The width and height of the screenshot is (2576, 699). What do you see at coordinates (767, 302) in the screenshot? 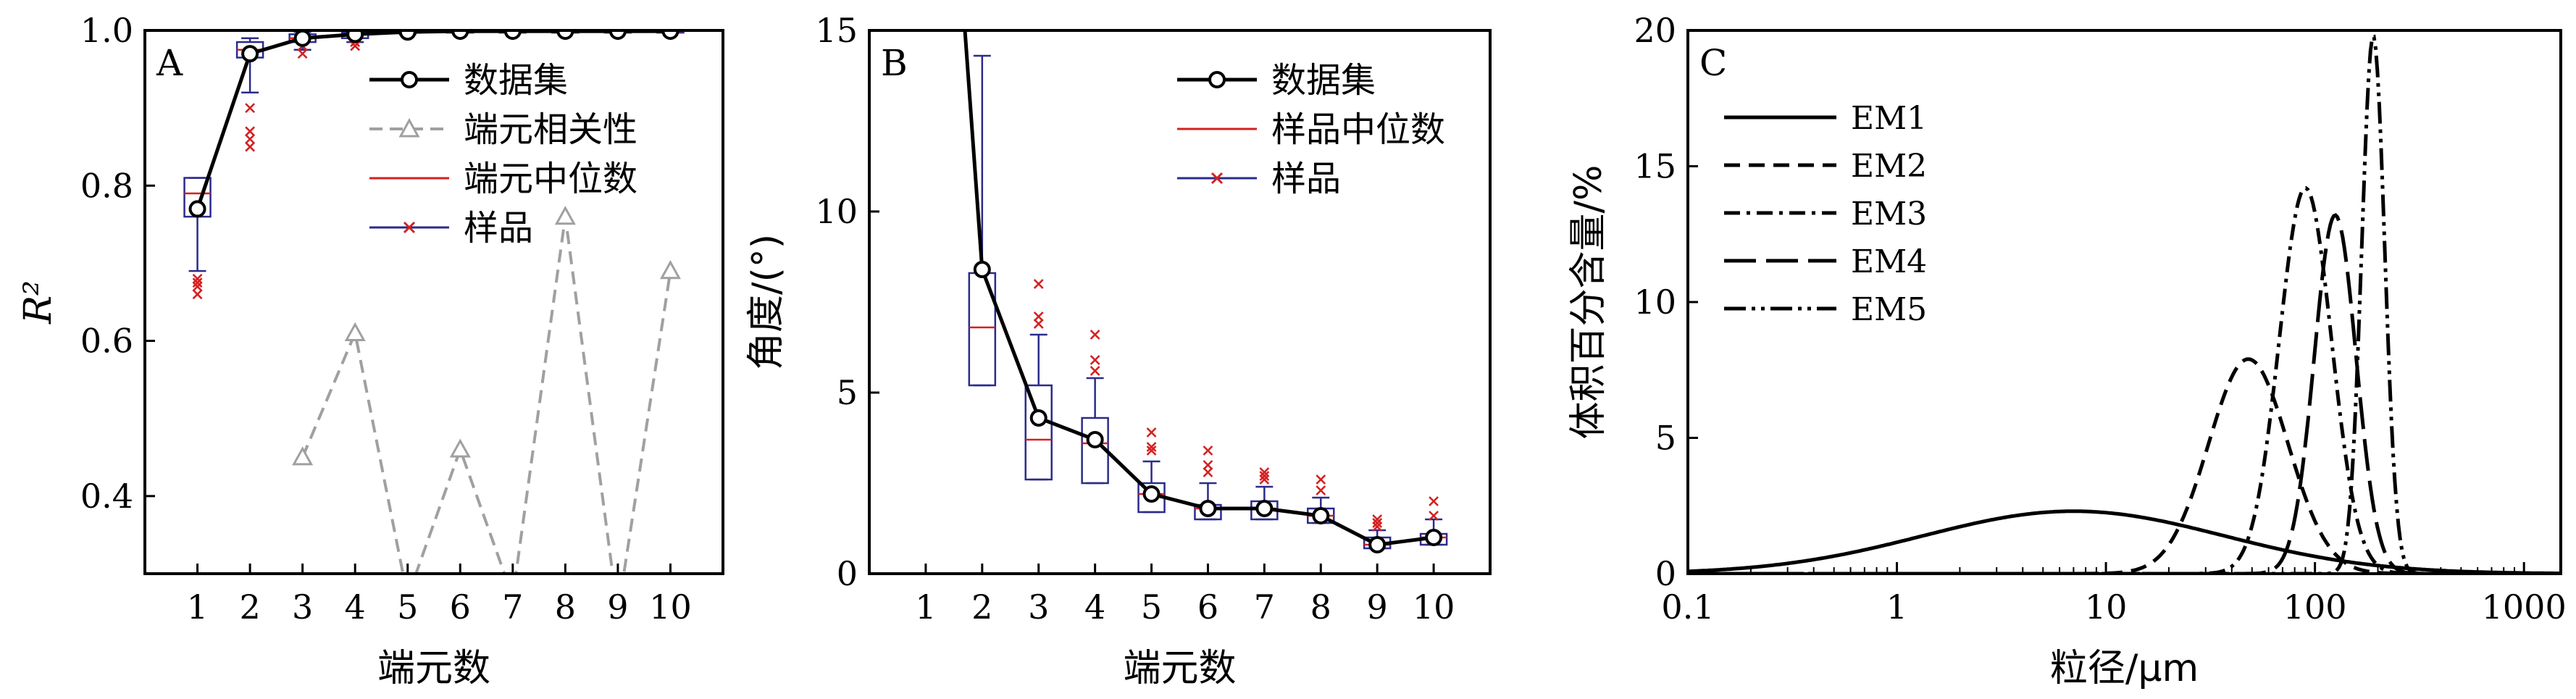
I see `y-axis-label: 角度/(°)` at bounding box center [767, 302].